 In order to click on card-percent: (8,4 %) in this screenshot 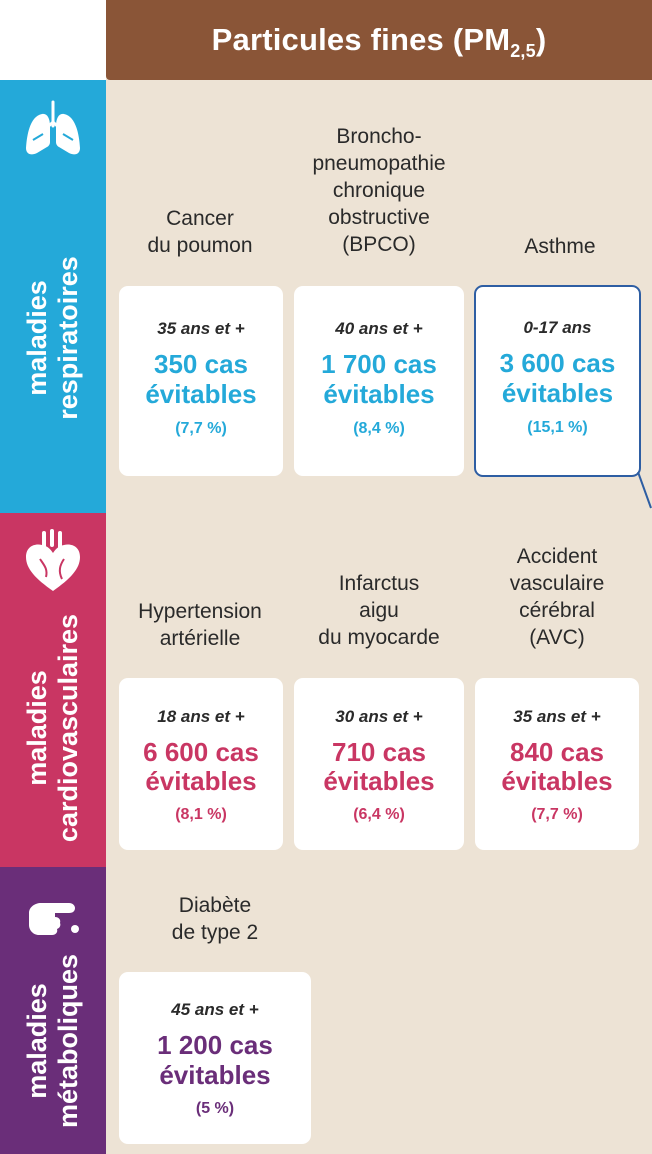, I will do `click(379, 428)`.